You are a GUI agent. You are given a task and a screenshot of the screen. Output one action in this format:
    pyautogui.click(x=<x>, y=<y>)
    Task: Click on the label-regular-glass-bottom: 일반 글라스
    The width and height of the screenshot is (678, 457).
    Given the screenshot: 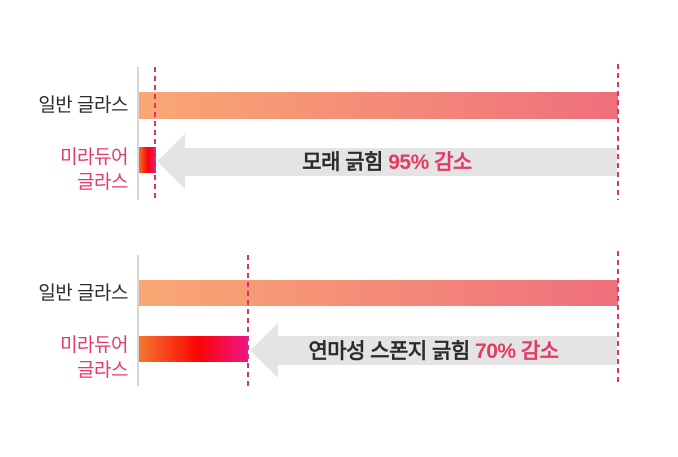 What is the action you would take?
    pyautogui.click(x=83, y=293)
    